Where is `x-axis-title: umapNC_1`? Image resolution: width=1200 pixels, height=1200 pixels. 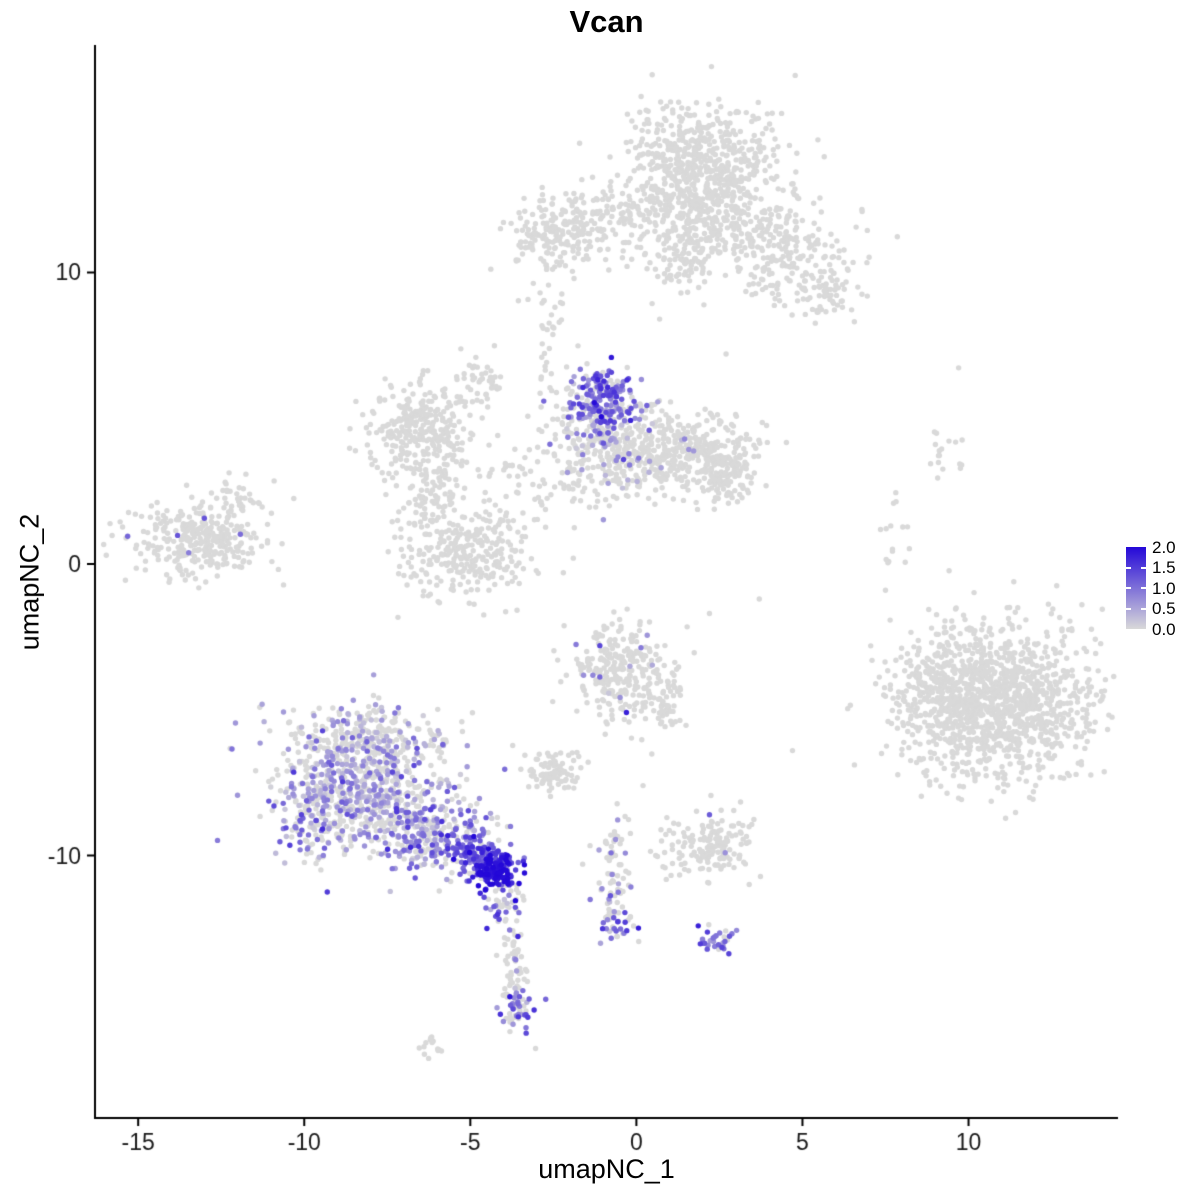 x-axis-title: umapNC_1 is located at coordinates (606, 1169).